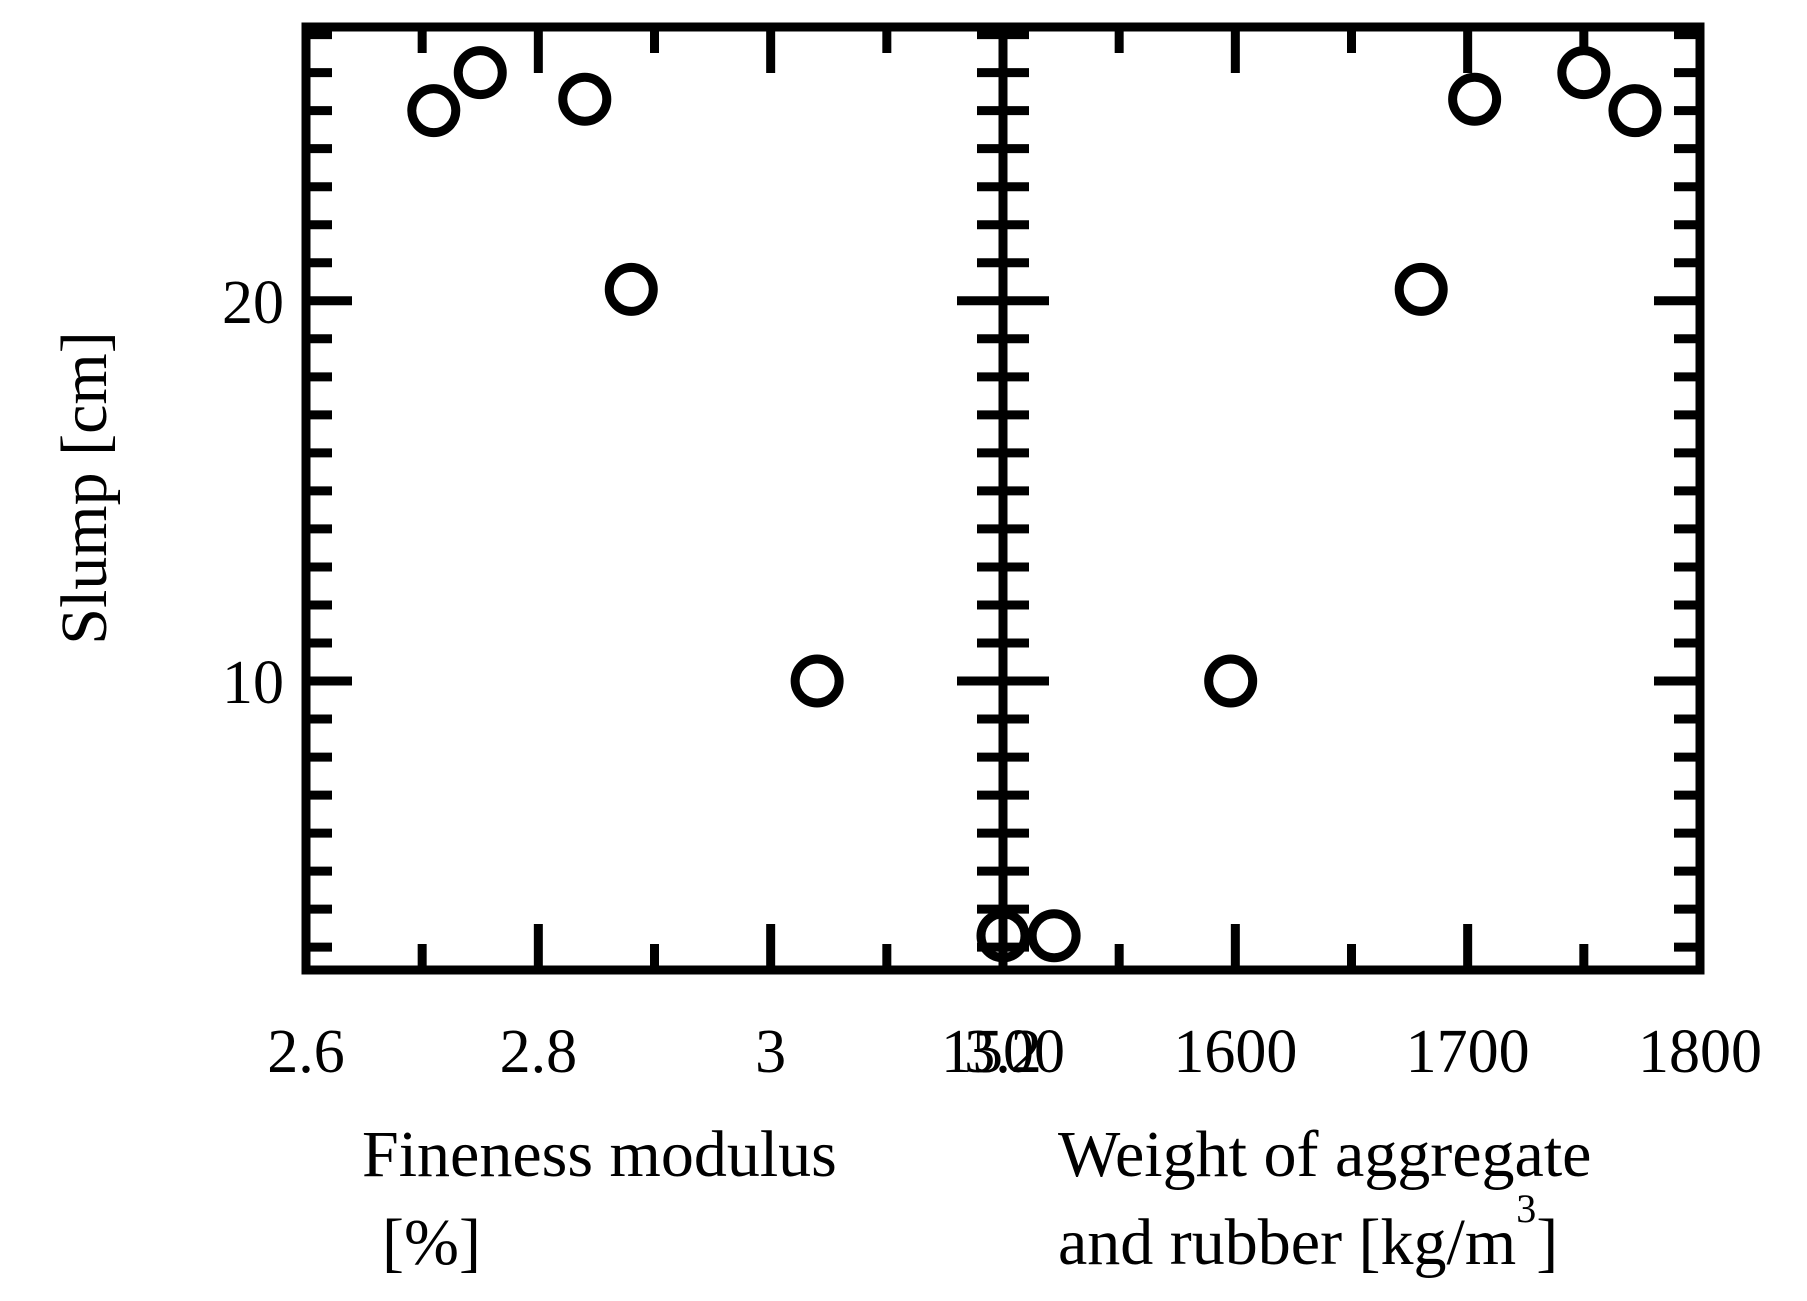  Describe the element at coordinates (770, 1052) in the screenshot. I see `left-x-tick-label: 3` at that location.